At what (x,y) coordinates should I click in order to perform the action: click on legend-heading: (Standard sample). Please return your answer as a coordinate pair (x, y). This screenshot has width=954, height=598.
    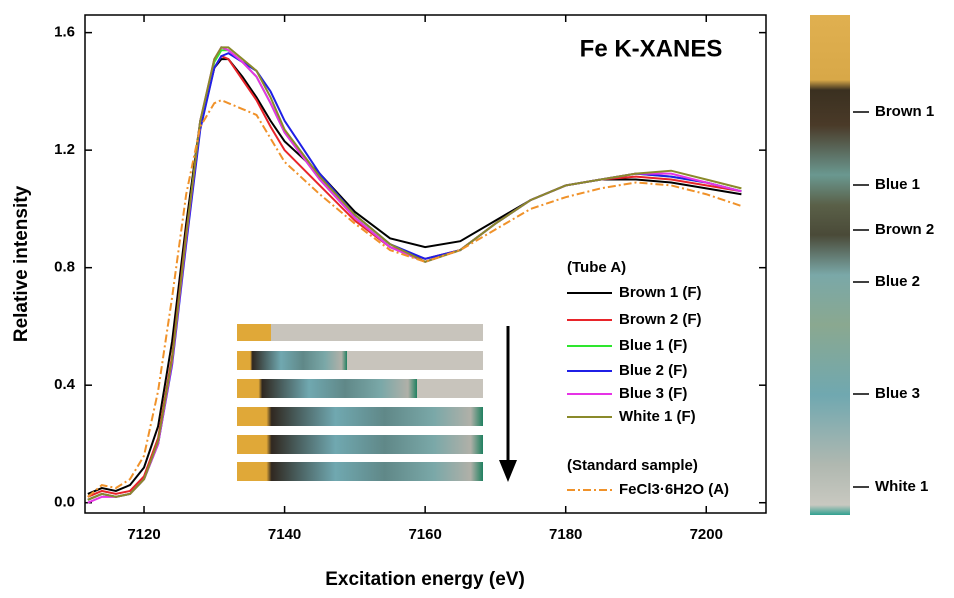
    Looking at the image, I should click on (632, 465).